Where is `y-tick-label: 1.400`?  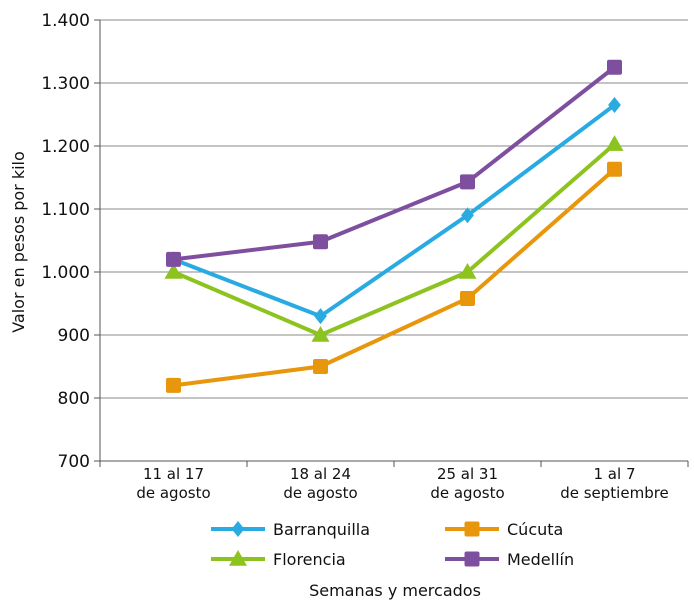 y-tick-label: 1.400 is located at coordinates (65, 21).